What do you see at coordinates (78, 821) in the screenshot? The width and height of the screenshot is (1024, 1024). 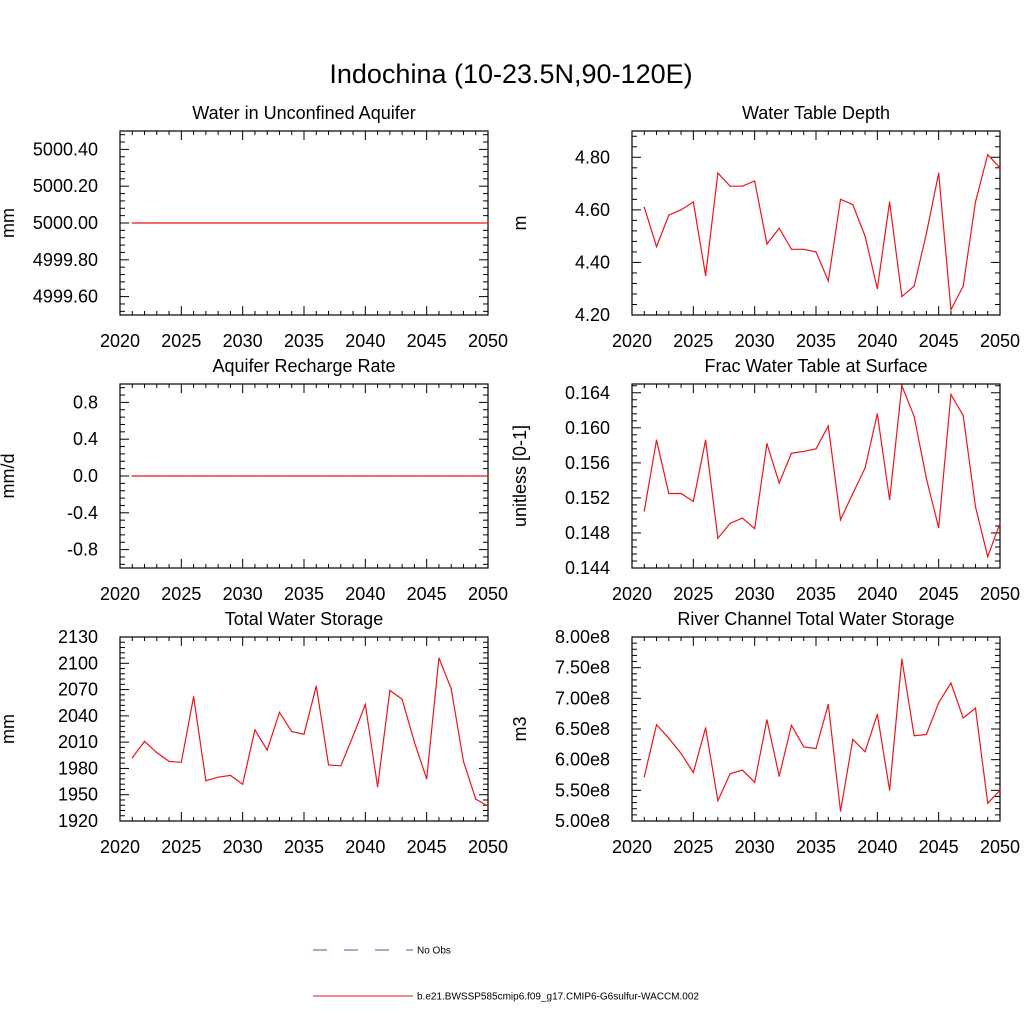 I see `y-tick-label: 1920` at bounding box center [78, 821].